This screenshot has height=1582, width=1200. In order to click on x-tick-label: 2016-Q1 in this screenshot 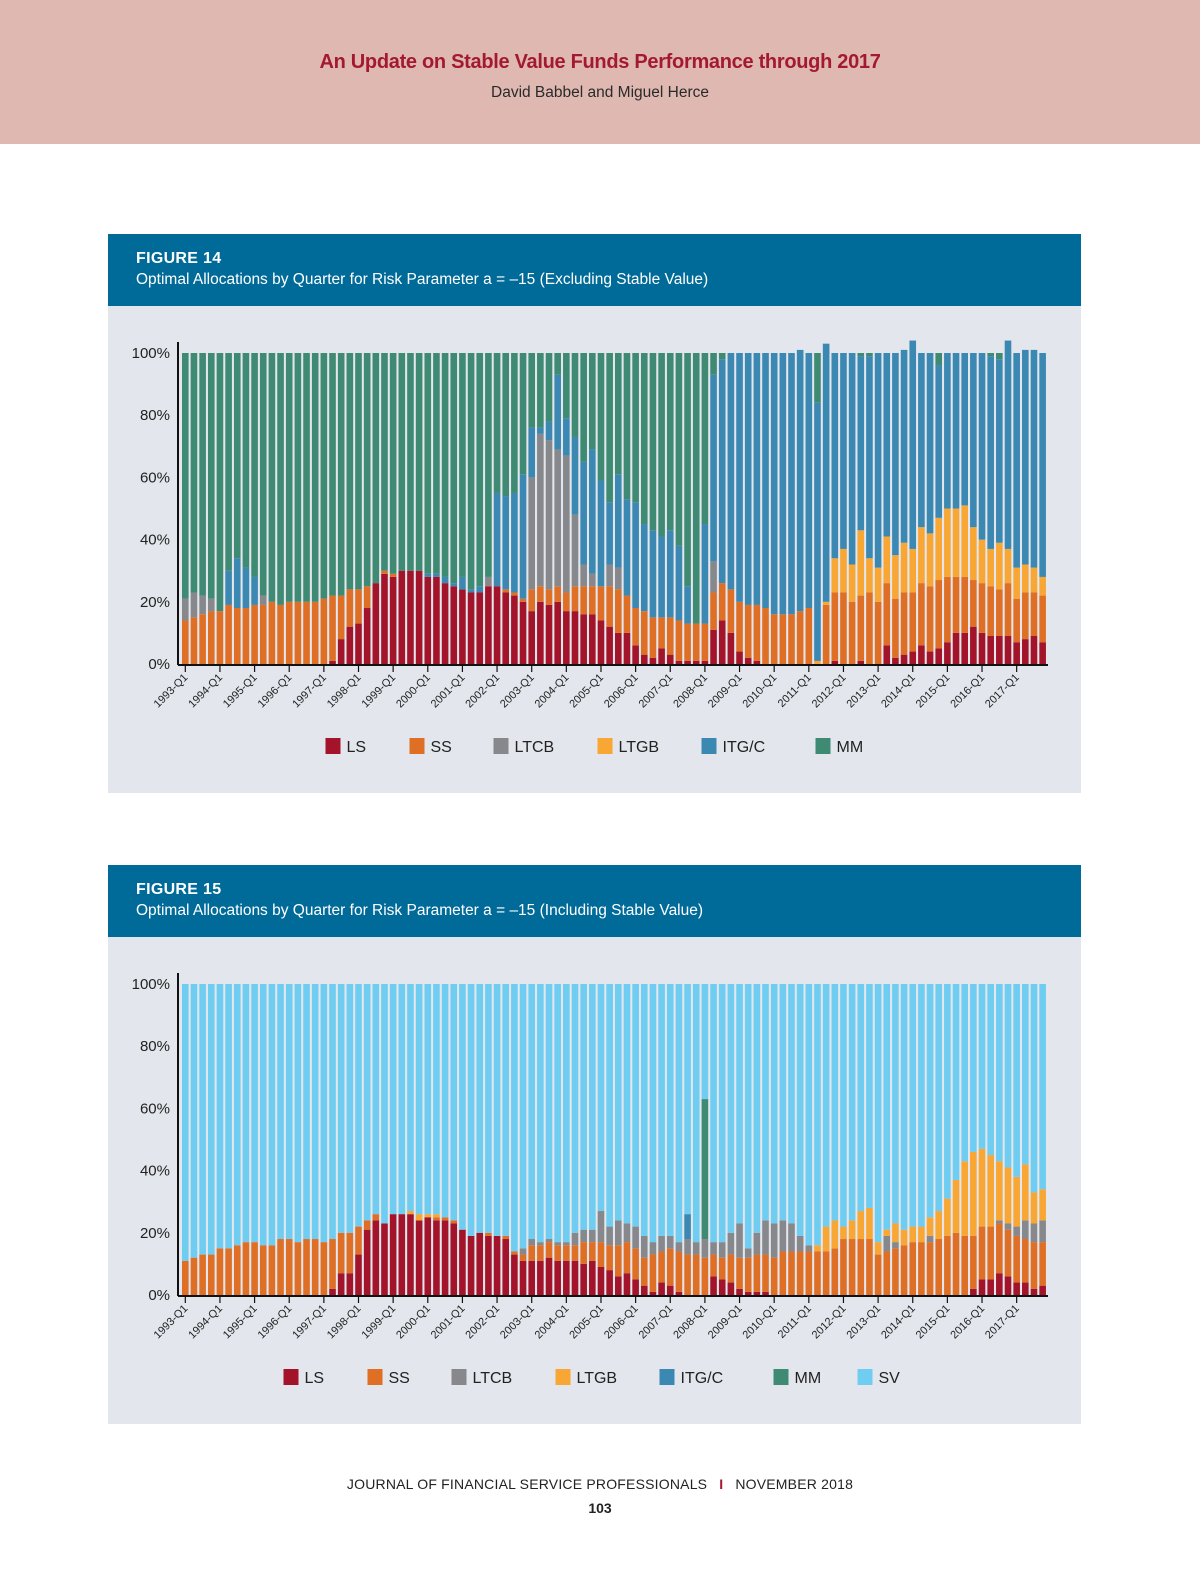, I will do `click(967, 691)`.